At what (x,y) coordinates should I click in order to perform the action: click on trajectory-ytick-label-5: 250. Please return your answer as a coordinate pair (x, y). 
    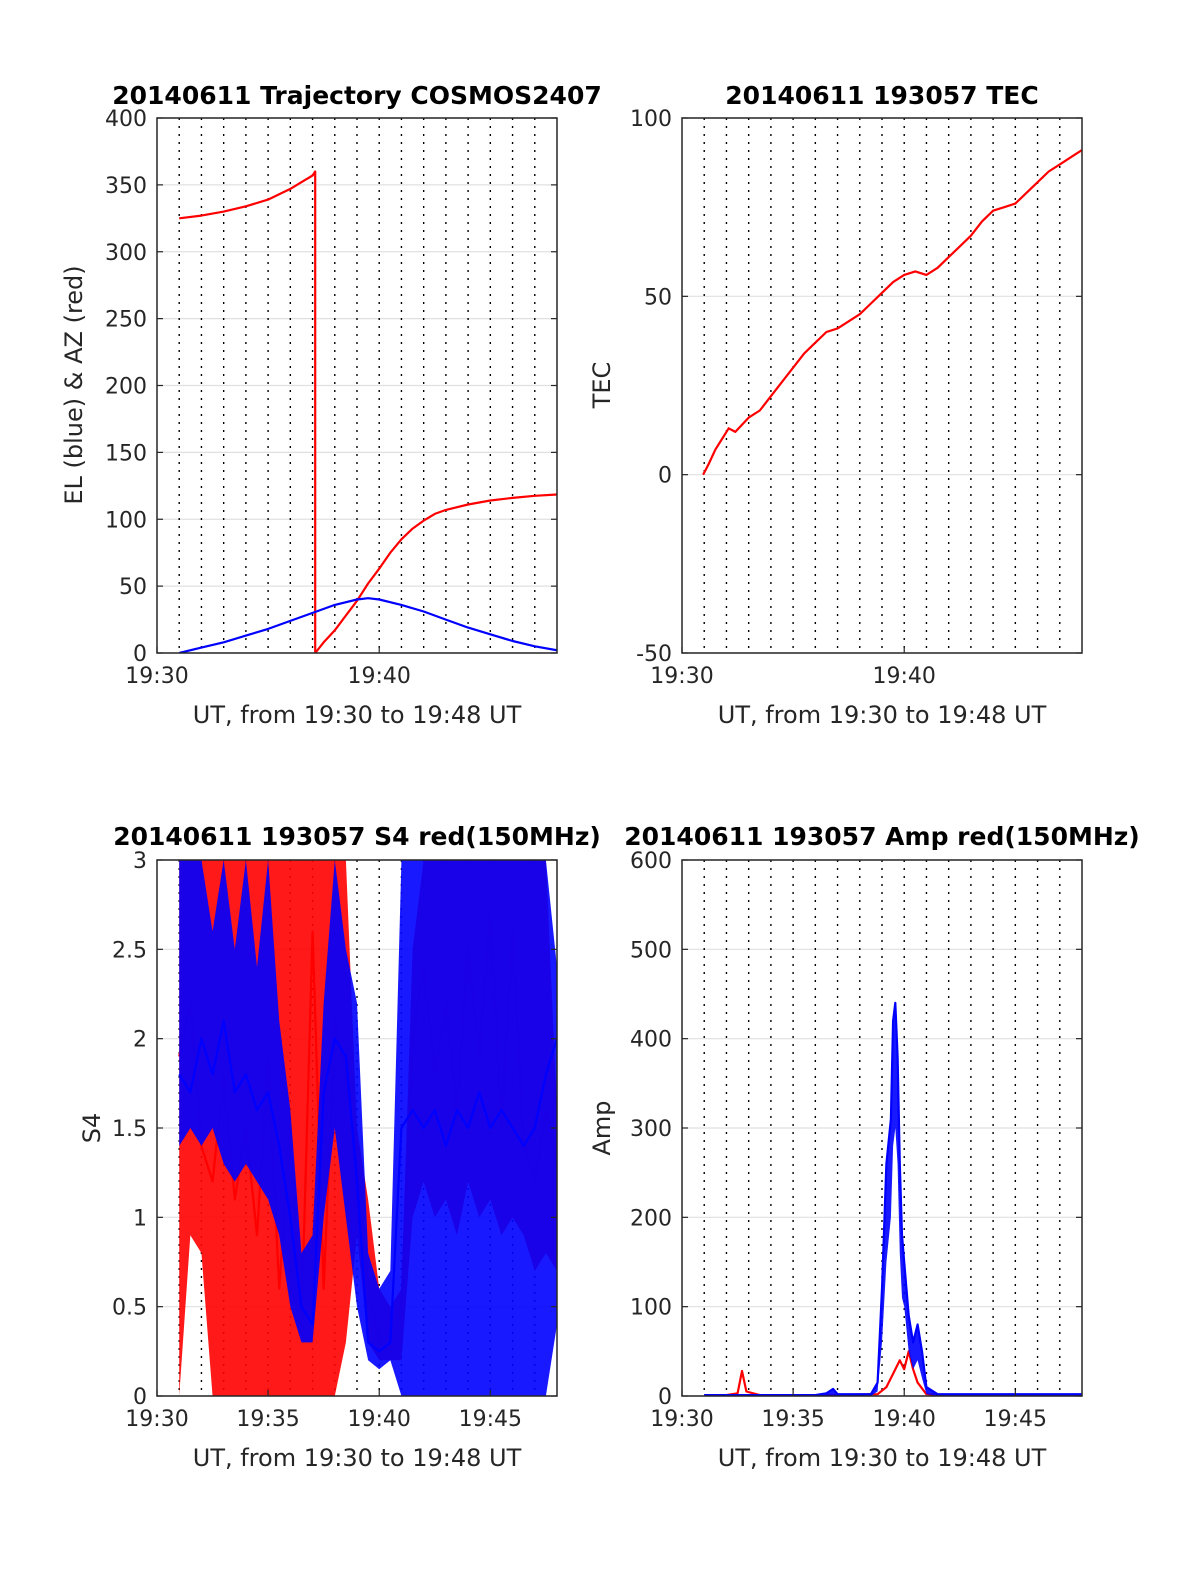
    Looking at the image, I should click on (126, 320).